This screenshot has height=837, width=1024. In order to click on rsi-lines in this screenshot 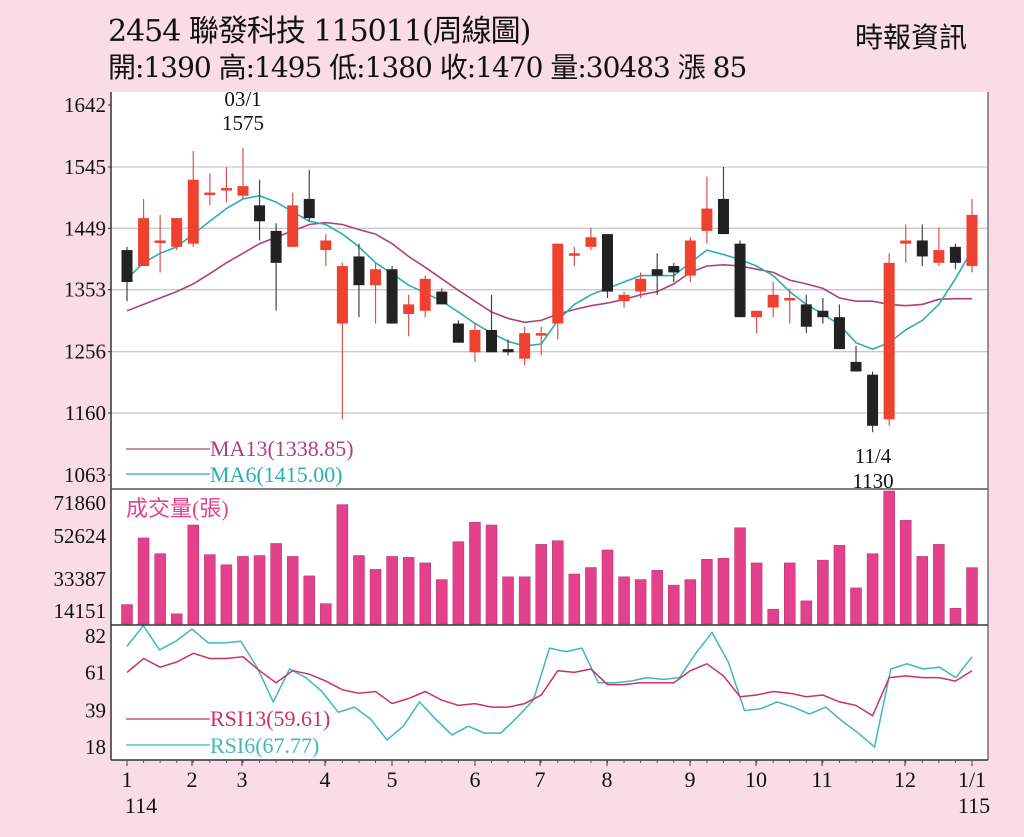, I will do `click(549, 686)`.